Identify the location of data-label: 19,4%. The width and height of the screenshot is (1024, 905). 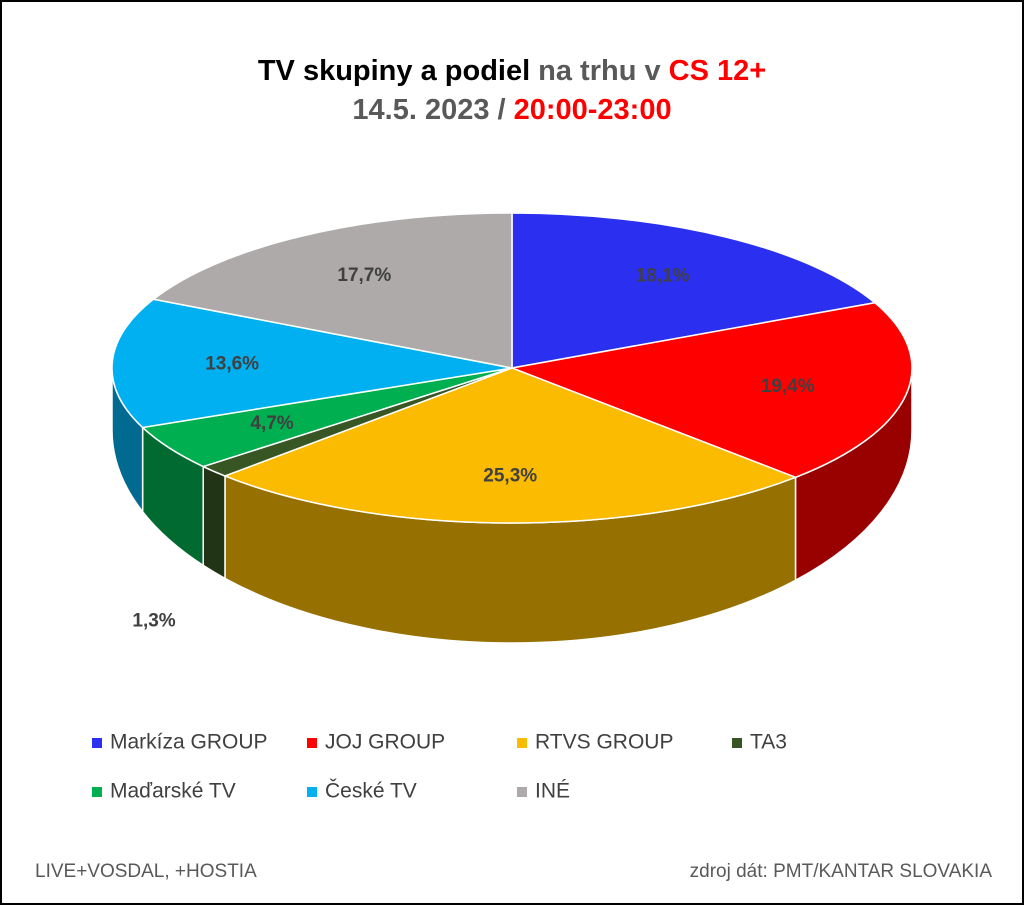
(788, 386).